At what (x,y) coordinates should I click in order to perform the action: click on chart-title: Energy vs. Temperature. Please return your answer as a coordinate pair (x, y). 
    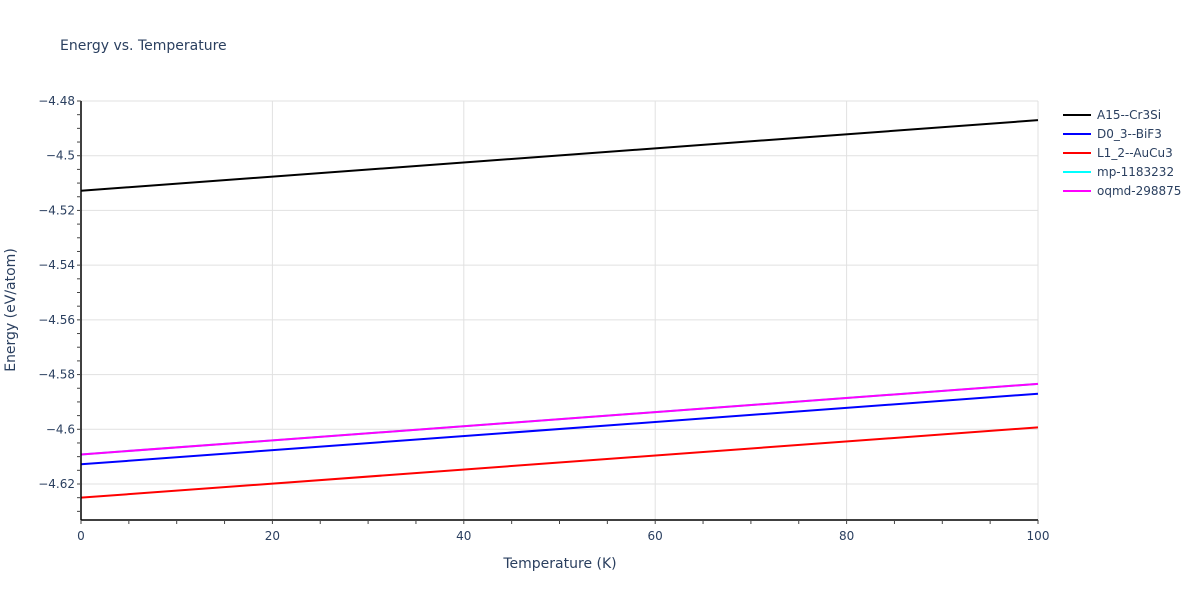
    Looking at the image, I should click on (143, 46).